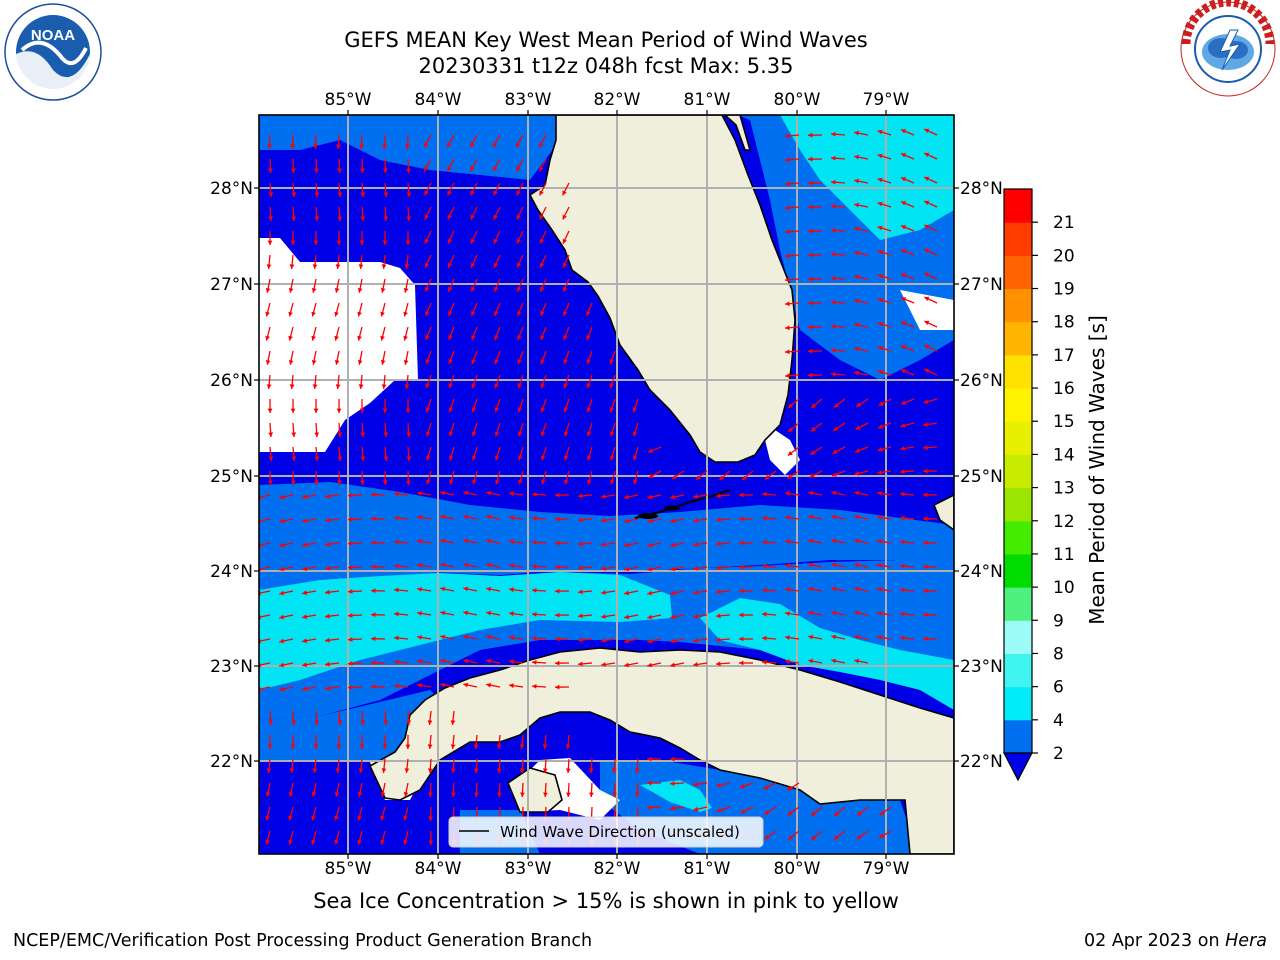 The height and width of the screenshot is (960, 1280). What do you see at coordinates (1064, 356) in the screenshot?
I see `colorbar-tick-label: 17` at bounding box center [1064, 356].